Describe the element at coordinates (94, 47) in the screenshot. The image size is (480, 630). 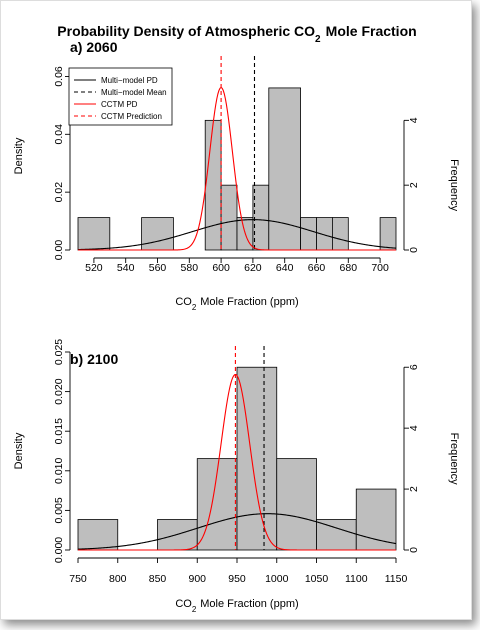
I see `panel-label-a: a) 2060` at that location.